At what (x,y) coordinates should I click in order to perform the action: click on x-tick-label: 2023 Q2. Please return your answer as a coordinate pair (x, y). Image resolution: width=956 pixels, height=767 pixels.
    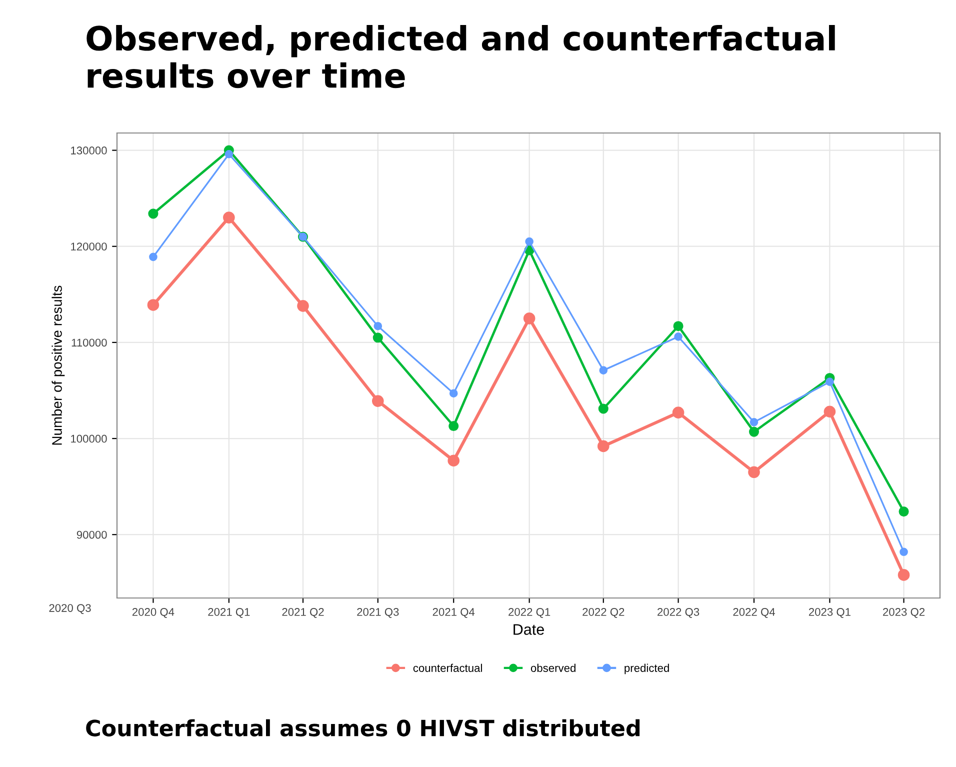
    Looking at the image, I should click on (904, 613).